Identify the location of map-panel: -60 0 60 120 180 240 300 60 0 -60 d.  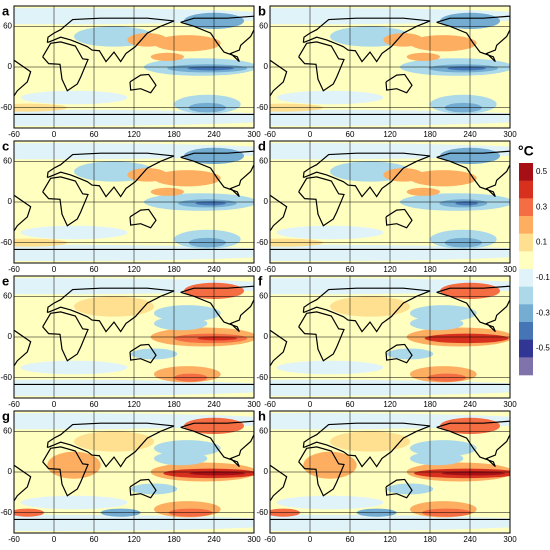
(386, 206).